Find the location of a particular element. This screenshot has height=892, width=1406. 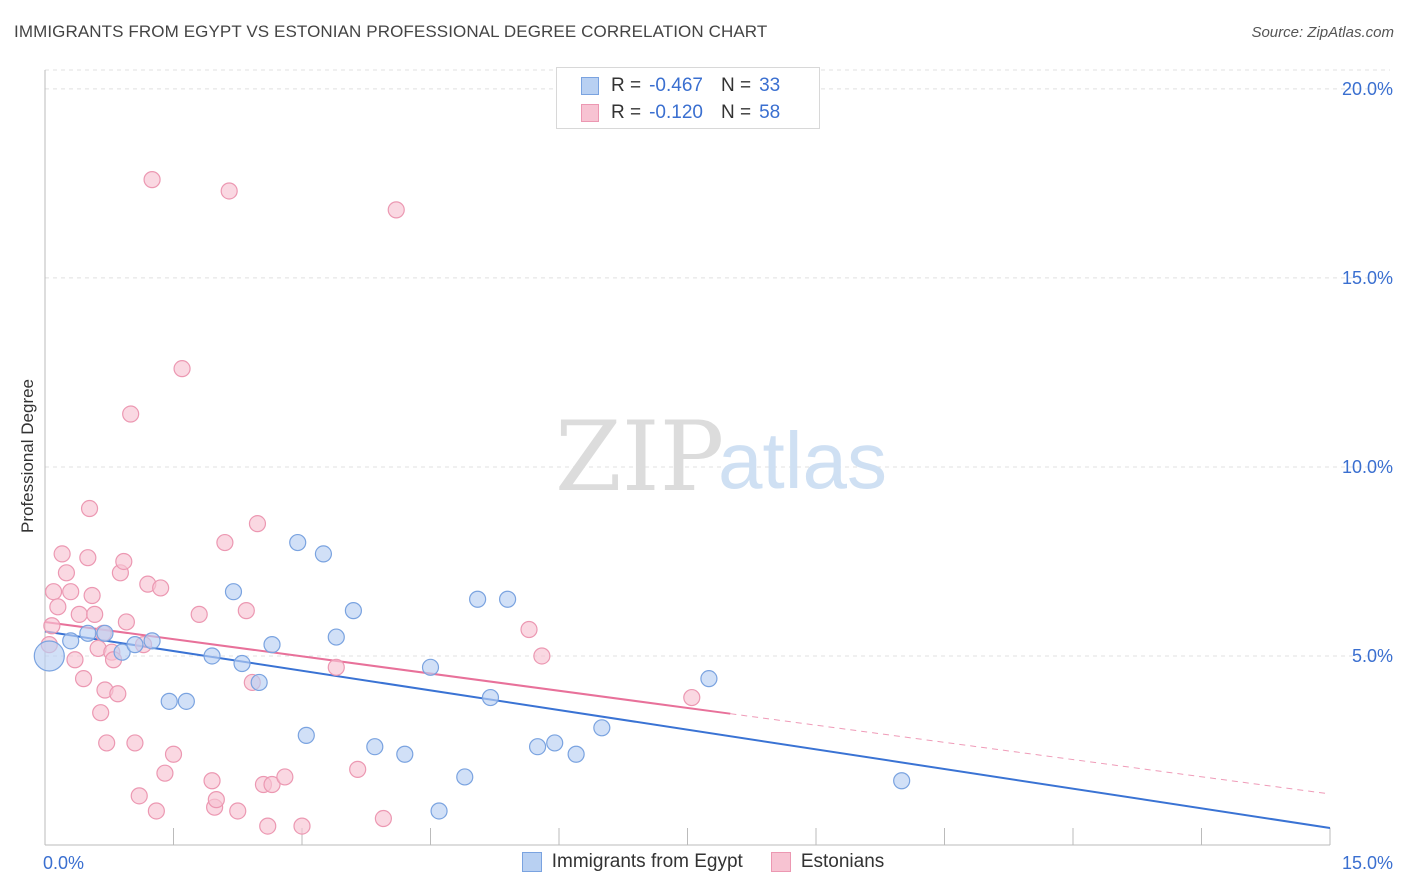

y-tick-label: 20.0% is located at coordinates (1367, 89).